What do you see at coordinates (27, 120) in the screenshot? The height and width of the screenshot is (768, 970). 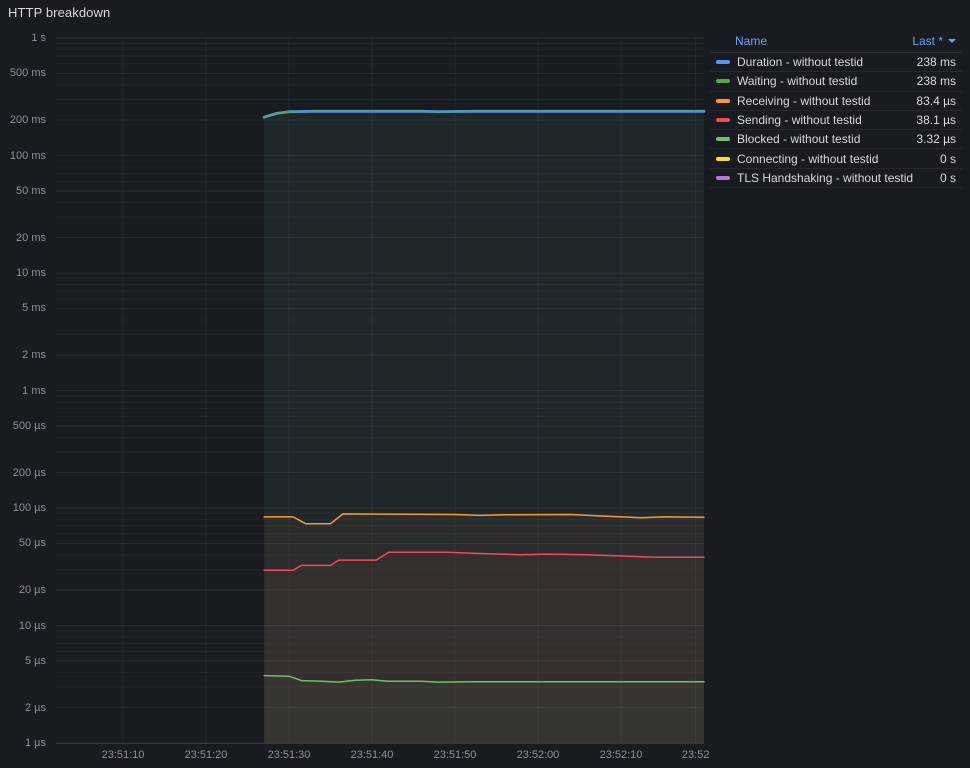 I see `y-axis-label: 200 ms` at bounding box center [27, 120].